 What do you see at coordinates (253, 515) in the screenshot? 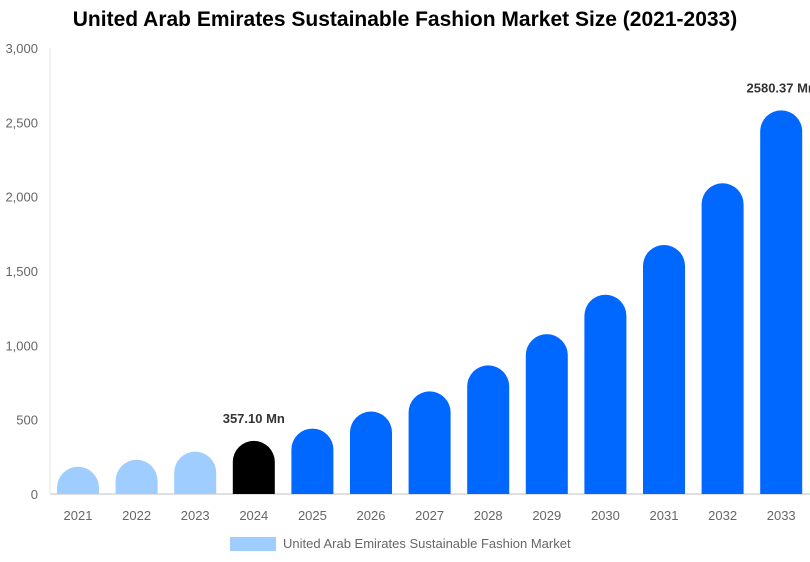
I see `x-tick-label: 2024` at bounding box center [253, 515].